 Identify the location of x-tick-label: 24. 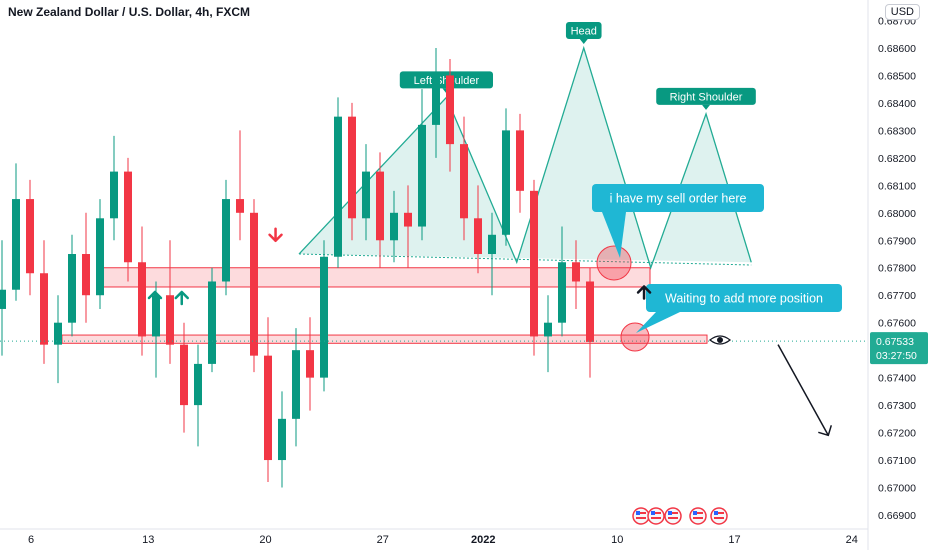
(852, 540).